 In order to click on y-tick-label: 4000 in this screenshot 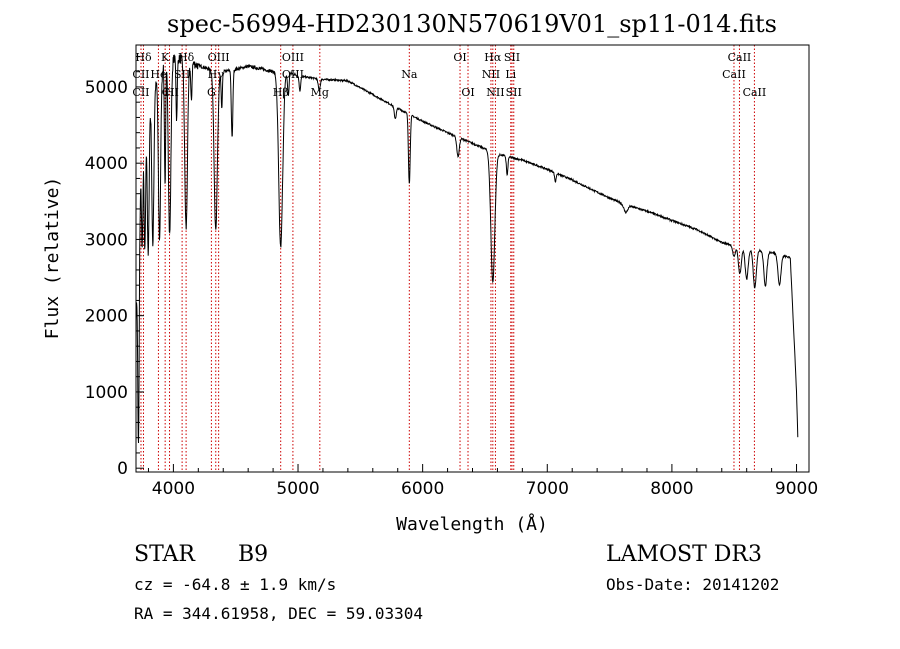, I will do `click(106, 164)`.